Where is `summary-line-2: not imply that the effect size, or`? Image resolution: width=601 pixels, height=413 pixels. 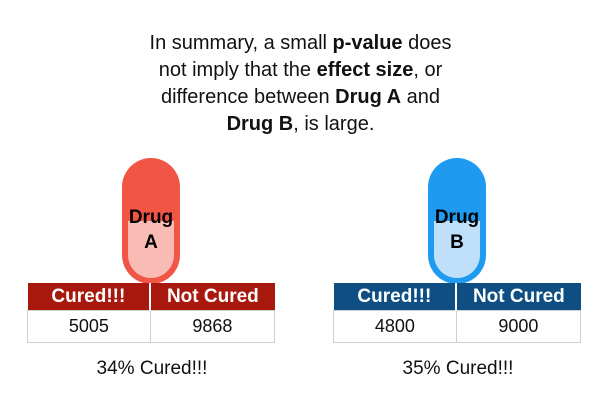
summary-line-2: not imply that the effect size, or is located at coordinates (300, 70).